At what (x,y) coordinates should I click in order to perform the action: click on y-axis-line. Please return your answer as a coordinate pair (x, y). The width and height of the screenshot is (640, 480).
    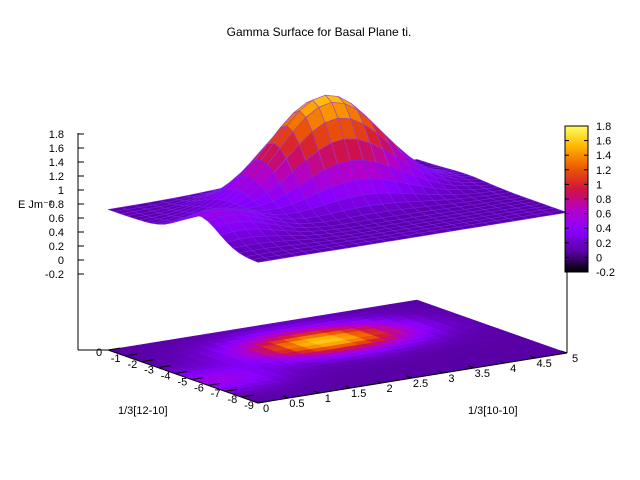
    Looking at the image, I should click on (183, 376).